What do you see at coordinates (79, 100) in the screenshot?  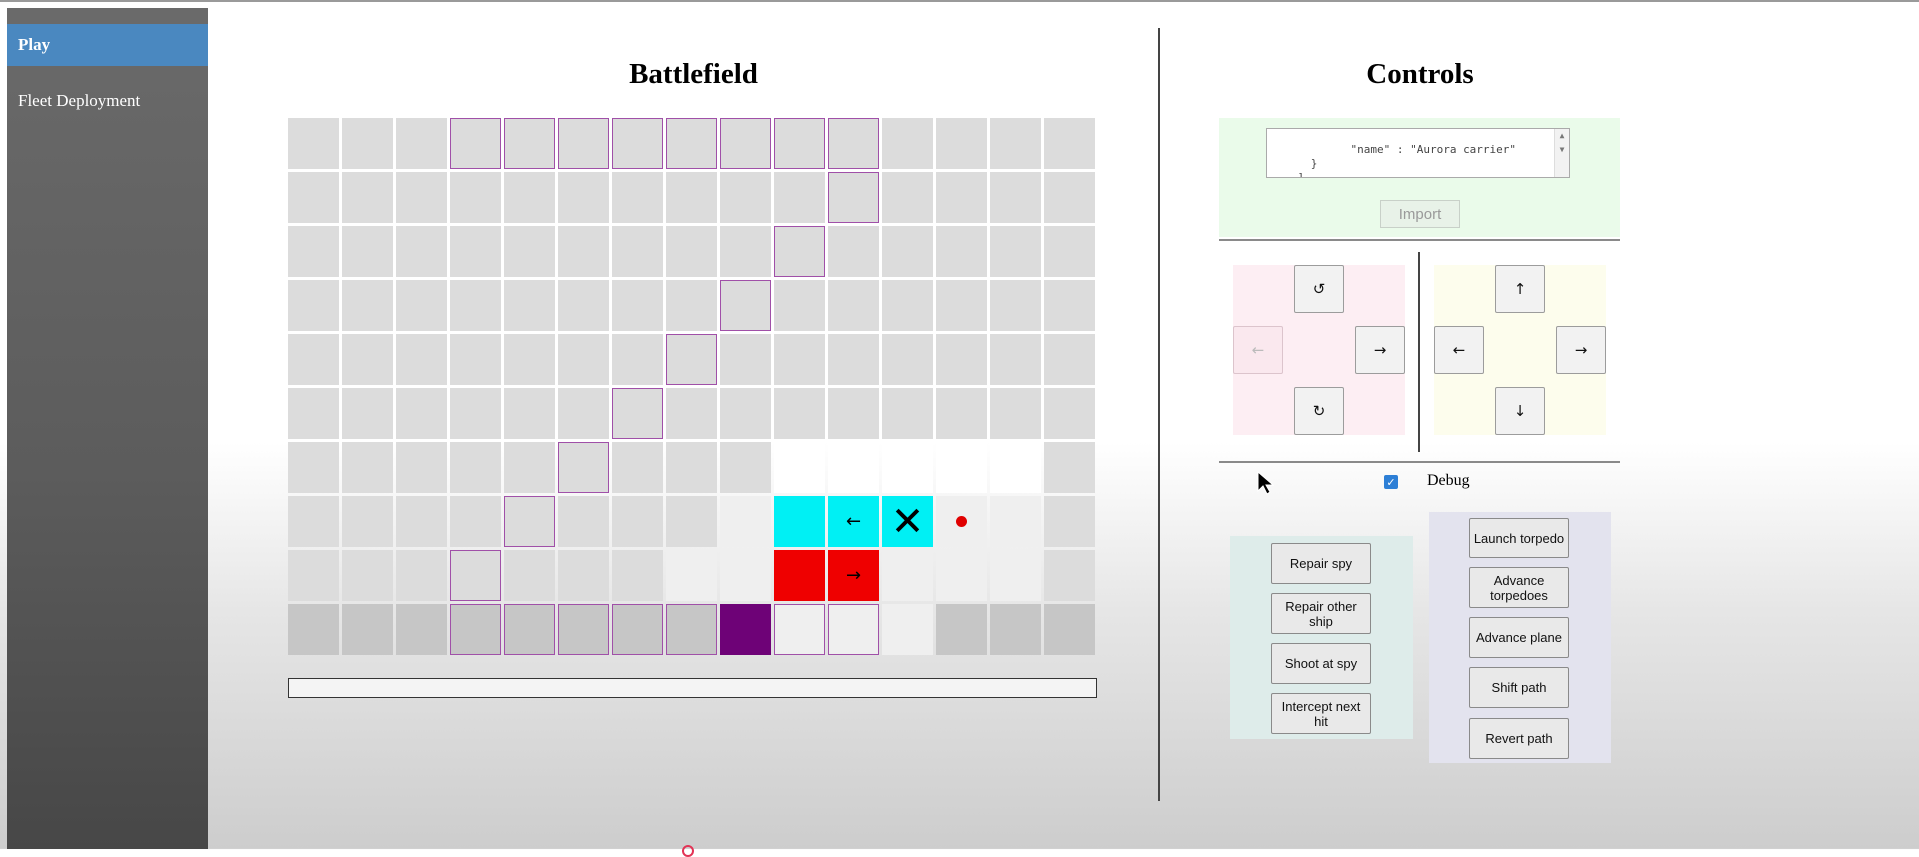 I see `sidebar-item-fleet-deployment: Fleet Deployment` at bounding box center [79, 100].